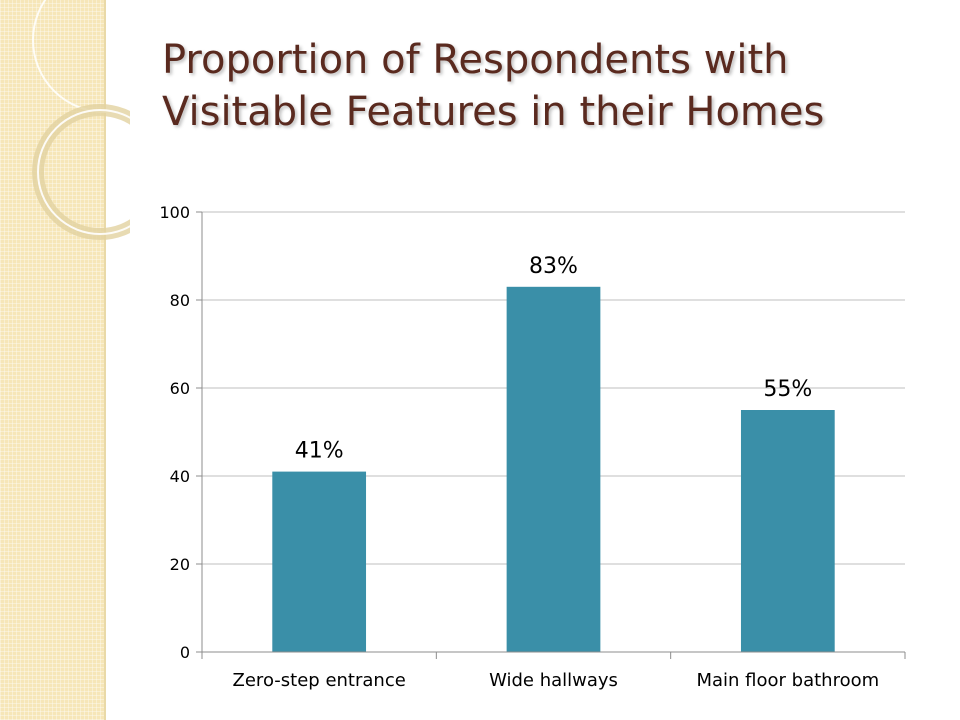  Describe the element at coordinates (319, 451) in the screenshot. I see `data-label: 41%` at that location.